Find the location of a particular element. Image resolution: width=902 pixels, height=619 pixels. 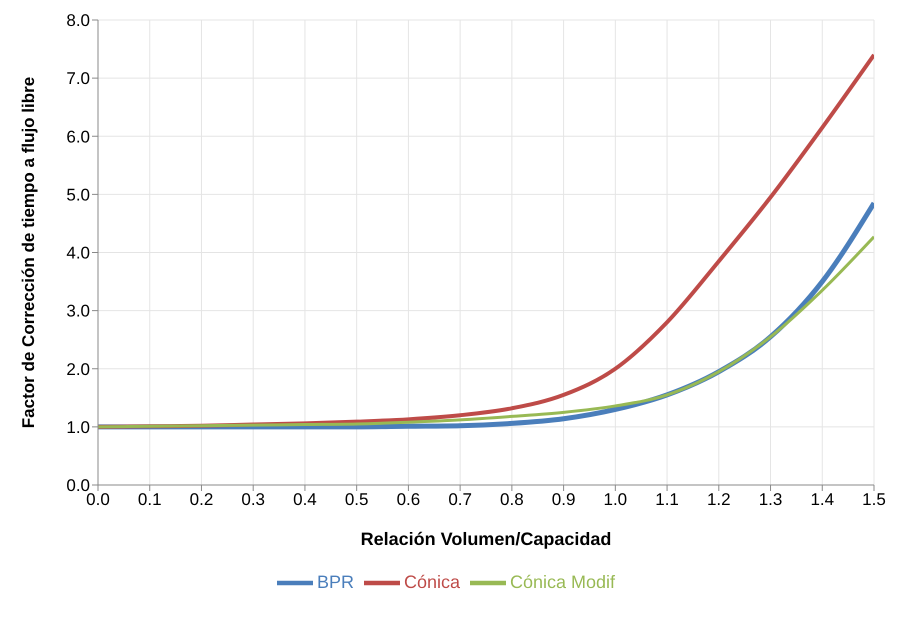

legend-label: BPR is located at coordinates (335, 582).